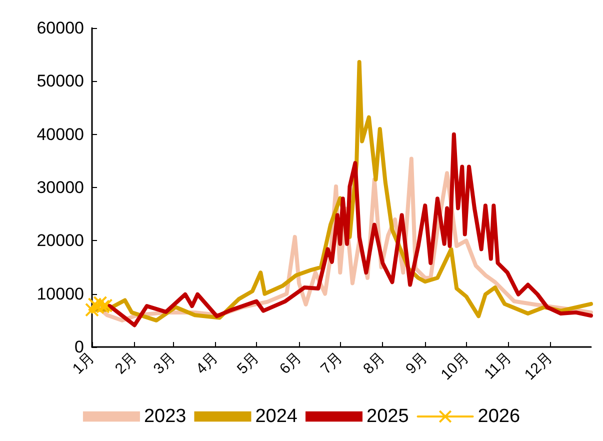 The width and height of the screenshot is (603, 441). Describe the element at coordinates (165, 416) in the screenshot. I see `legend-label: 2023` at that location.